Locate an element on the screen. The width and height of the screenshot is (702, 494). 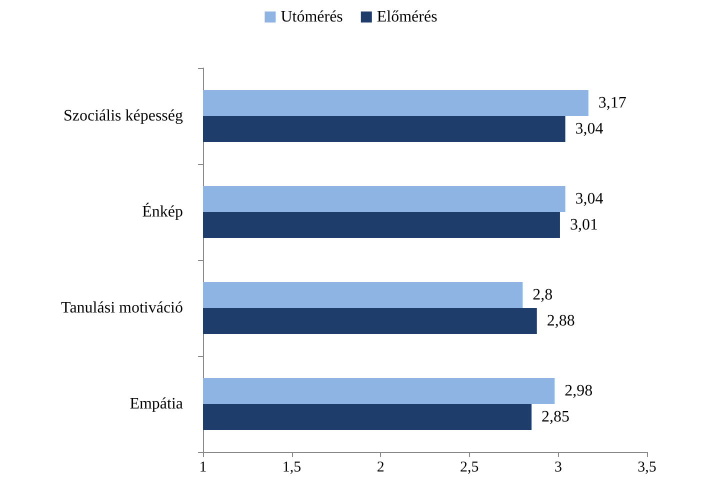
data-label: 2,88 is located at coordinates (560, 321).